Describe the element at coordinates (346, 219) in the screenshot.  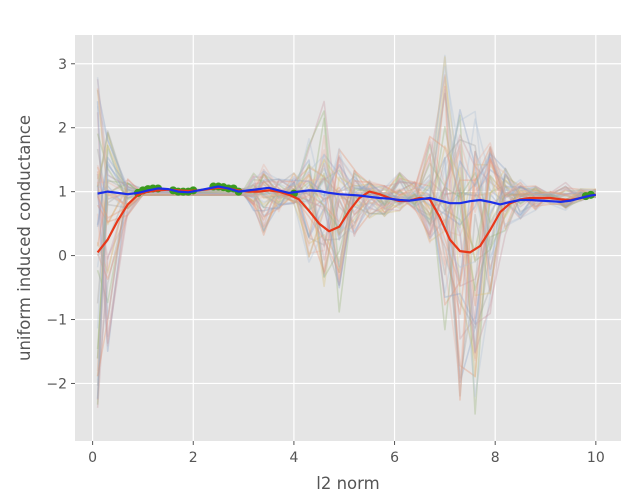
I see `highlight-lines` at that location.